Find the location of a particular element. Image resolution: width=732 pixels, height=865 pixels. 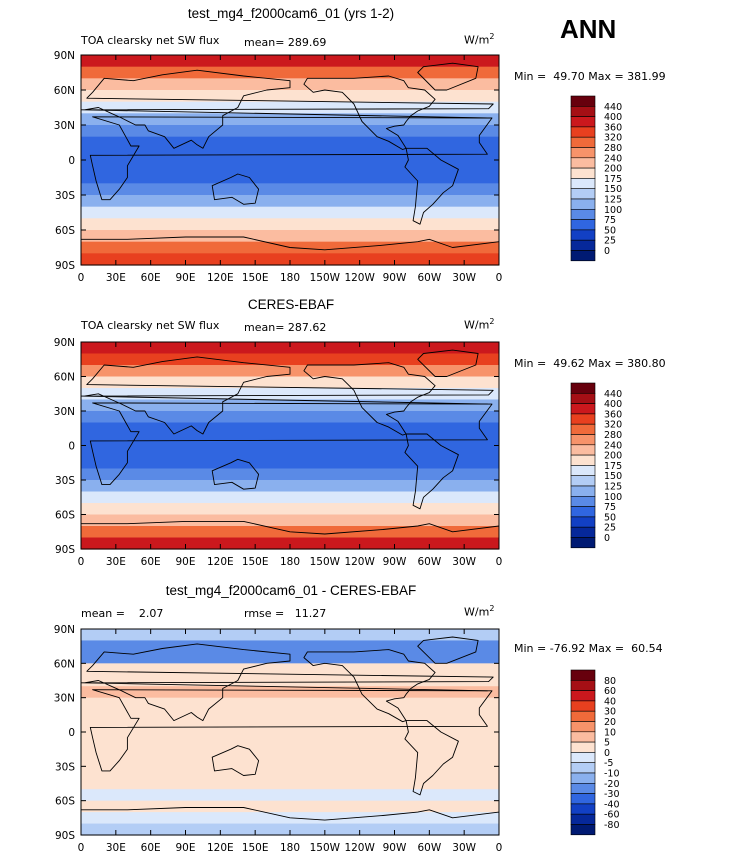

panel-1-minmax: Min = 49.70 Max = 381.99 is located at coordinates (590, 76).